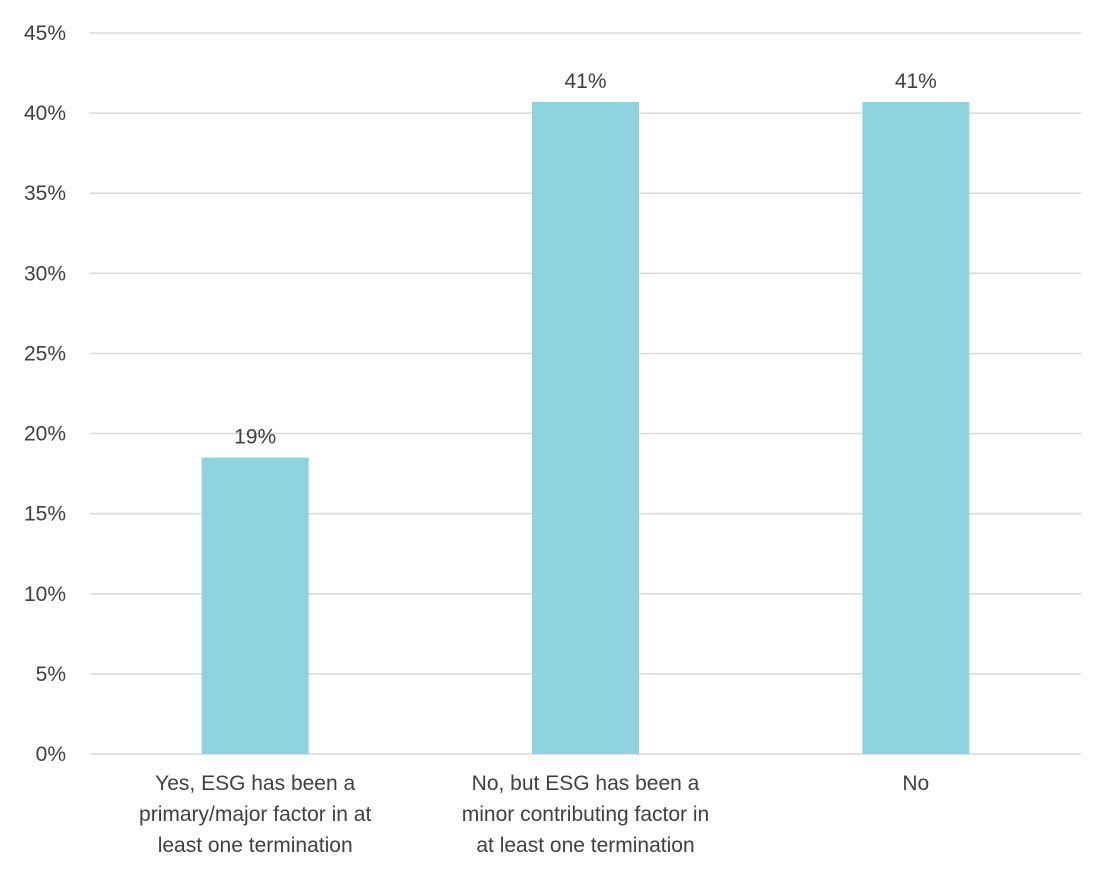  I want to click on y-axis-tick-labels: 0% 5% 10% 15% 20% 25% 30% 35% 40% 45%, so click(45, 394).